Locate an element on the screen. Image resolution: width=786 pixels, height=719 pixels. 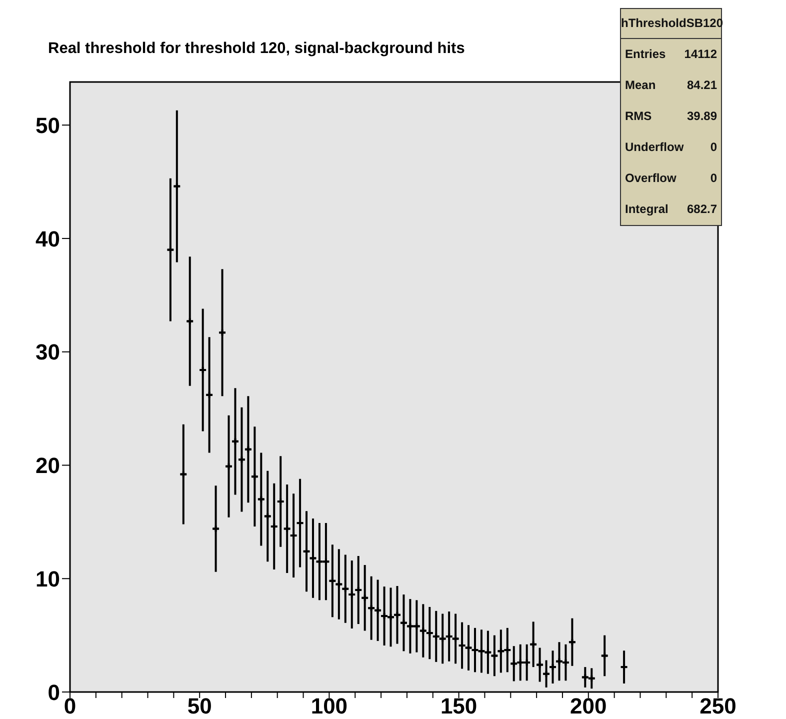
y-tick-label: 40 is located at coordinates (48, 239).